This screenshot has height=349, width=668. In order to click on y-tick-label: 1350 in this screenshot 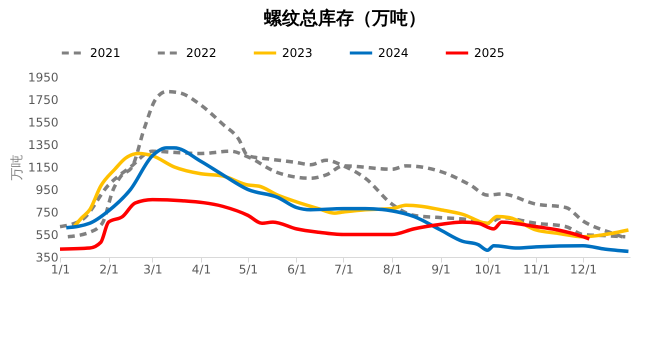, I will do `click(43, 145)`.